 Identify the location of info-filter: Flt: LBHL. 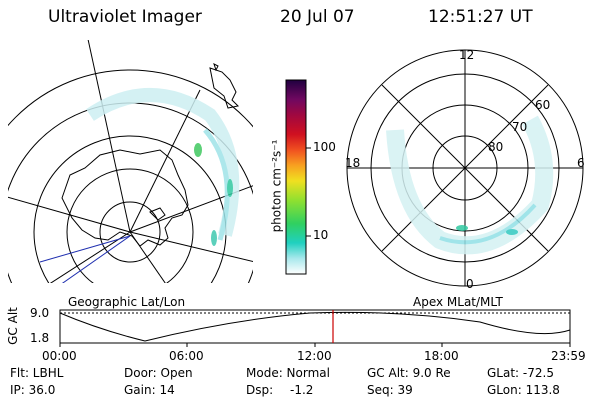
(37, 373).